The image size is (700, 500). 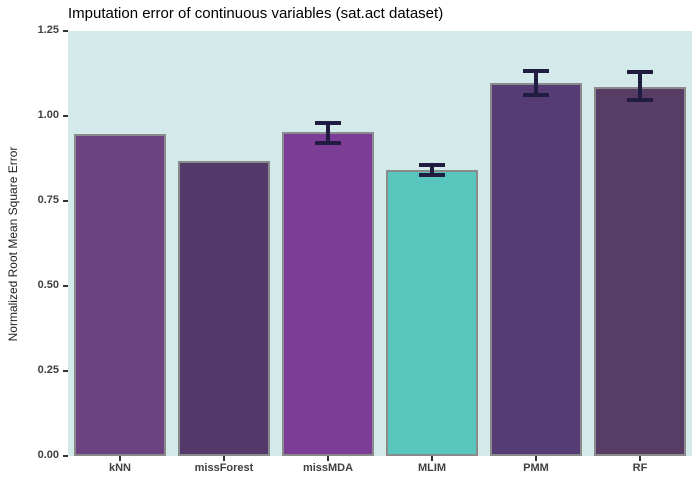 I want to click on y-axis-title: Normalized Root Mean Square Error, so click(x=13, y=244).